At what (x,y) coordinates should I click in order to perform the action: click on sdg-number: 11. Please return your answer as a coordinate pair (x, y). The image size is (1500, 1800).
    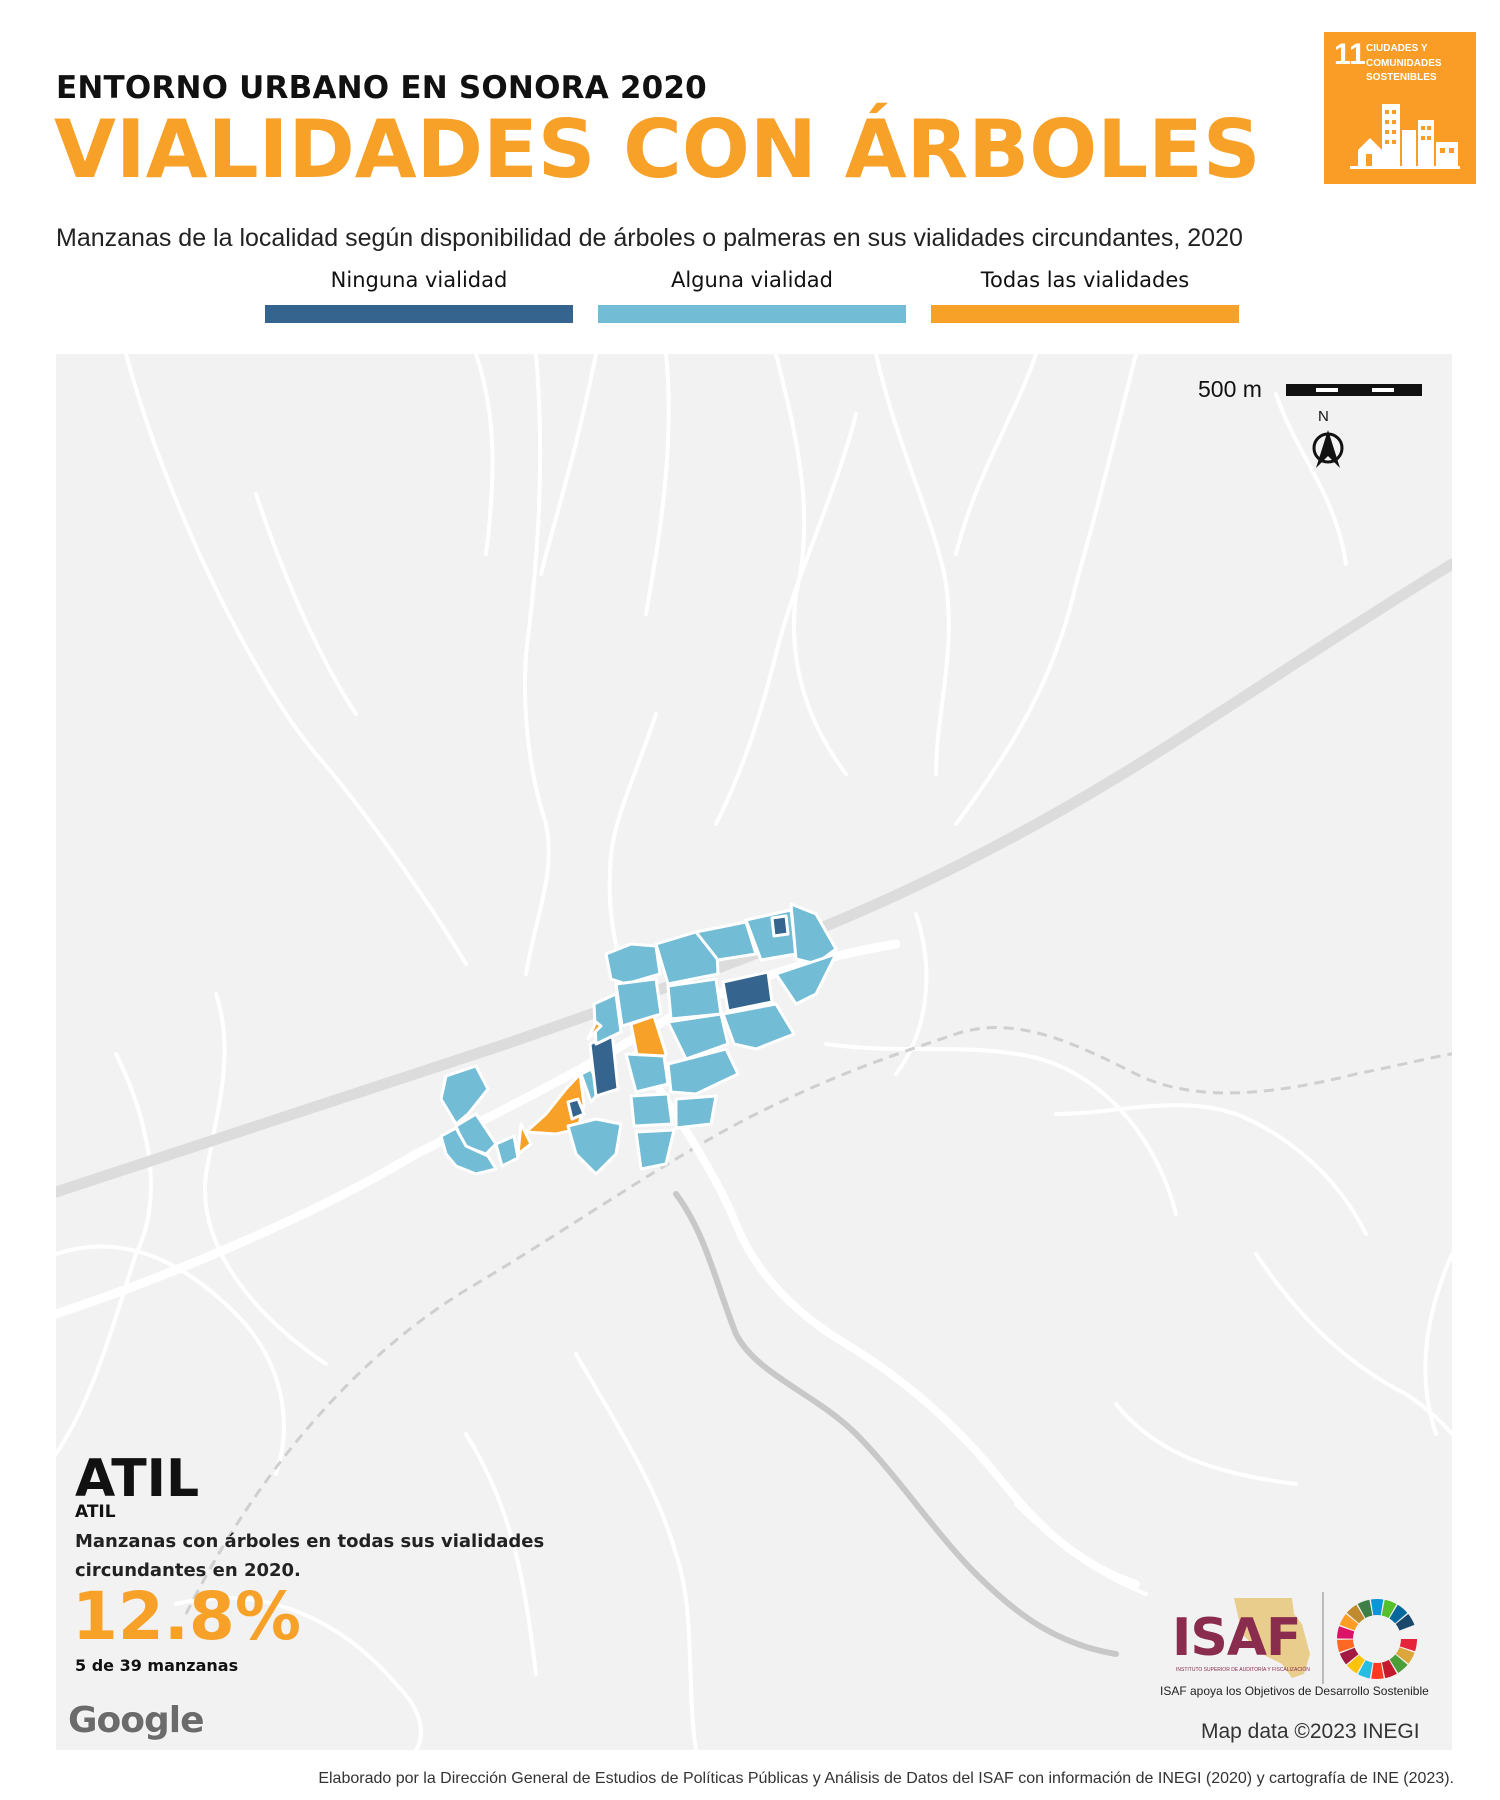
    Looking at the image, I should click on (1350, 54).